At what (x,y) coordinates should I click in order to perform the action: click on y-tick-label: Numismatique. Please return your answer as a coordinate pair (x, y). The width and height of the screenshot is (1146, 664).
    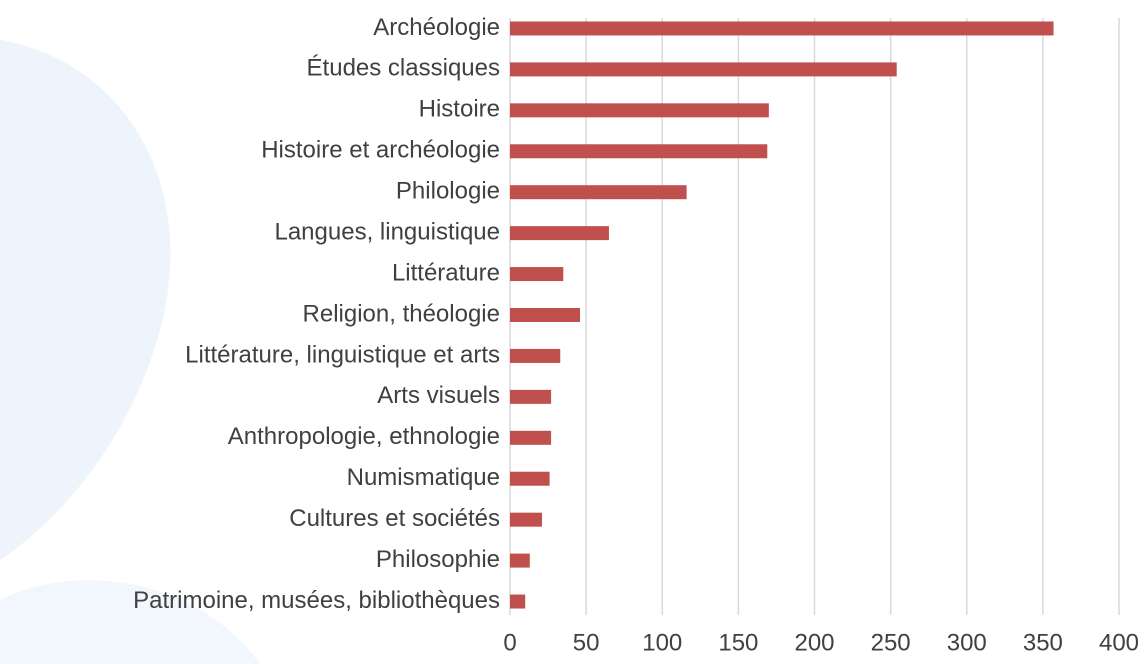
    Looking at the image, I should click on (423, 477).